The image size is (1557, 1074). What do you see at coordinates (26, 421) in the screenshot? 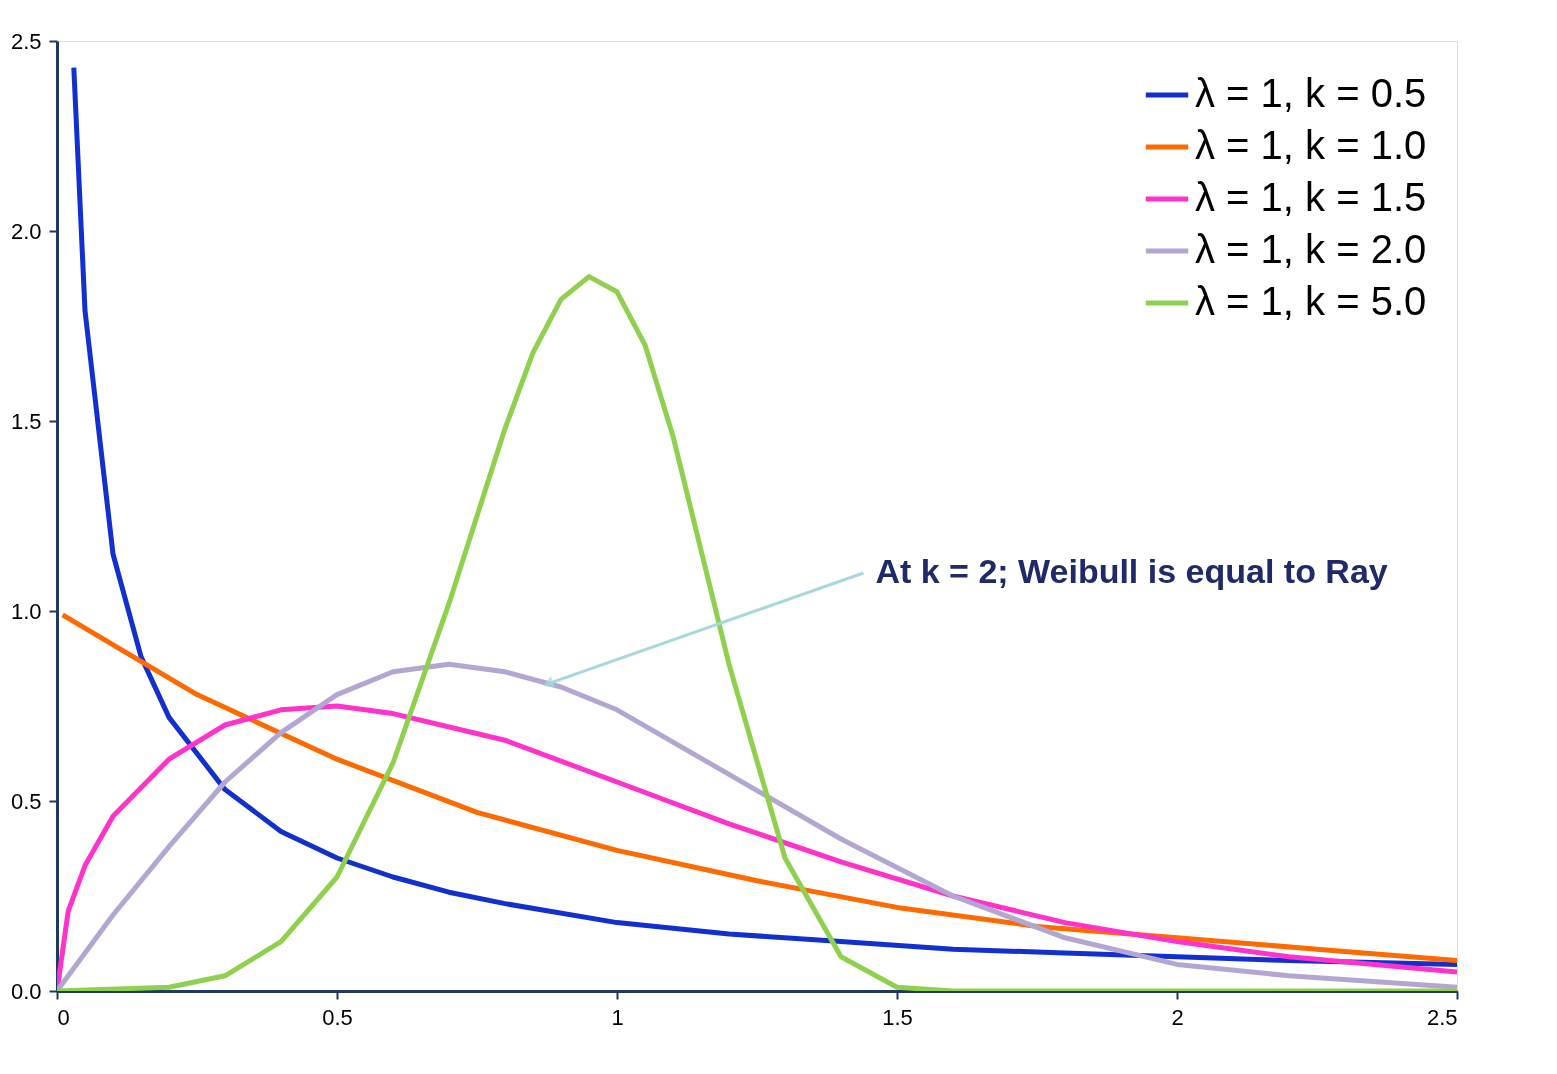
I see `y-tick-label: 1.5` at bounding box center [26, 421].